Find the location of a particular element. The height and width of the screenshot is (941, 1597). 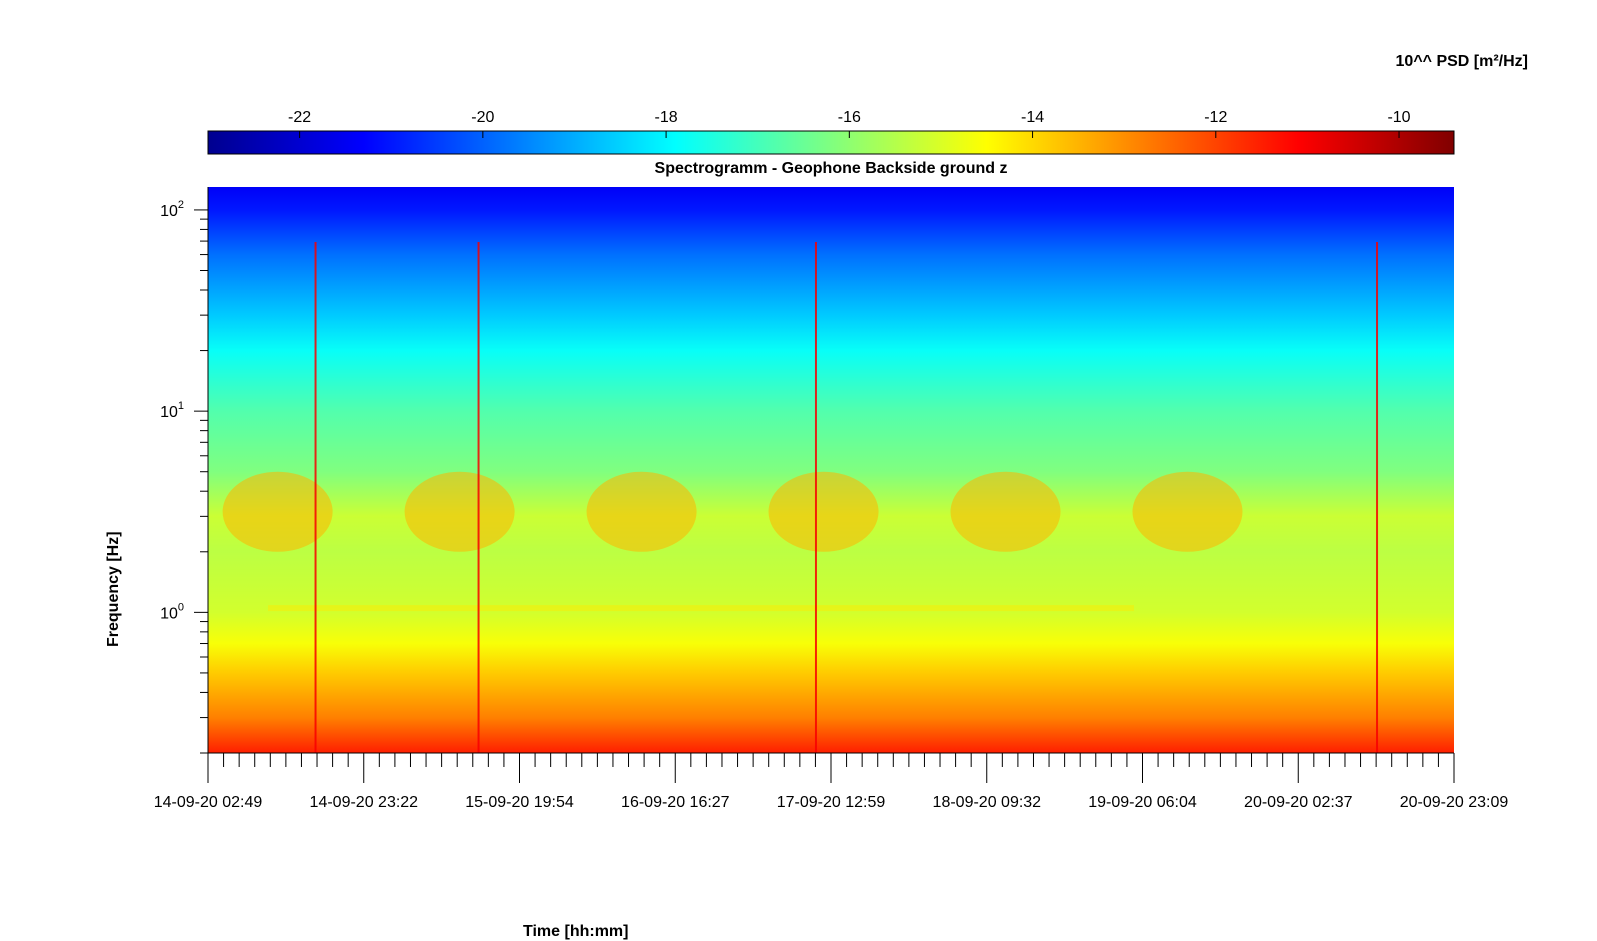

x-tick-label: 20-09-20 23:09 is located at coordinates (1454, 802).